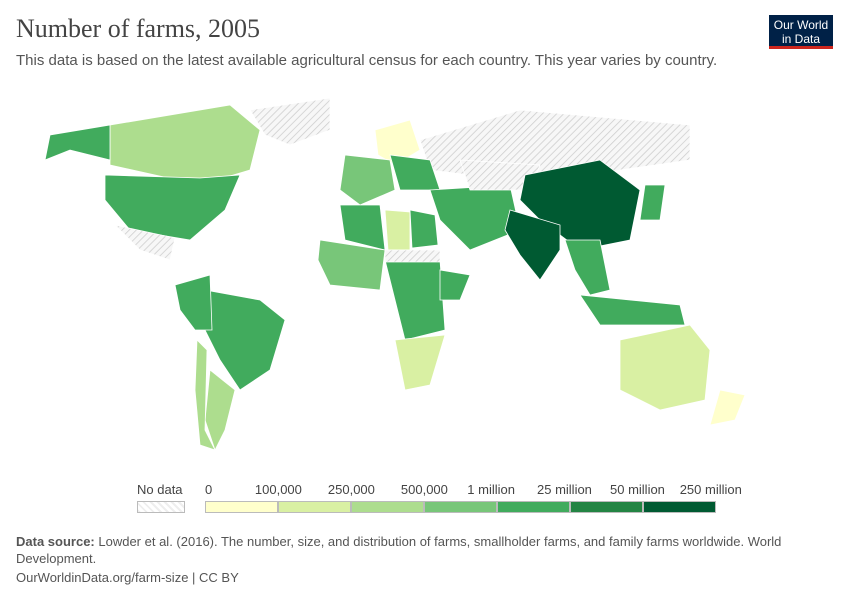  Describe the element at coordinates (205, 395) in the screenshot. I see `country-chile` at that location.